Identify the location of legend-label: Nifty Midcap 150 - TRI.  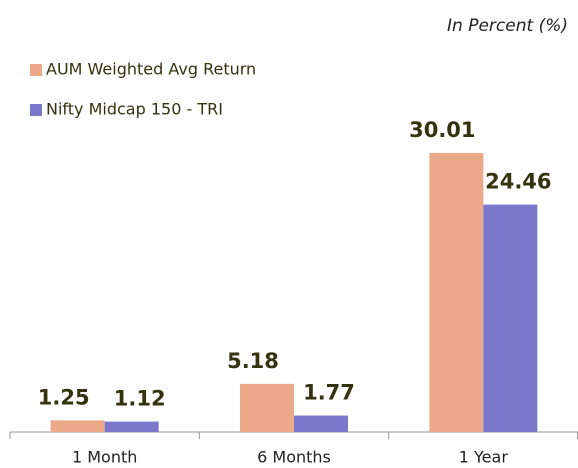
(134, 109).